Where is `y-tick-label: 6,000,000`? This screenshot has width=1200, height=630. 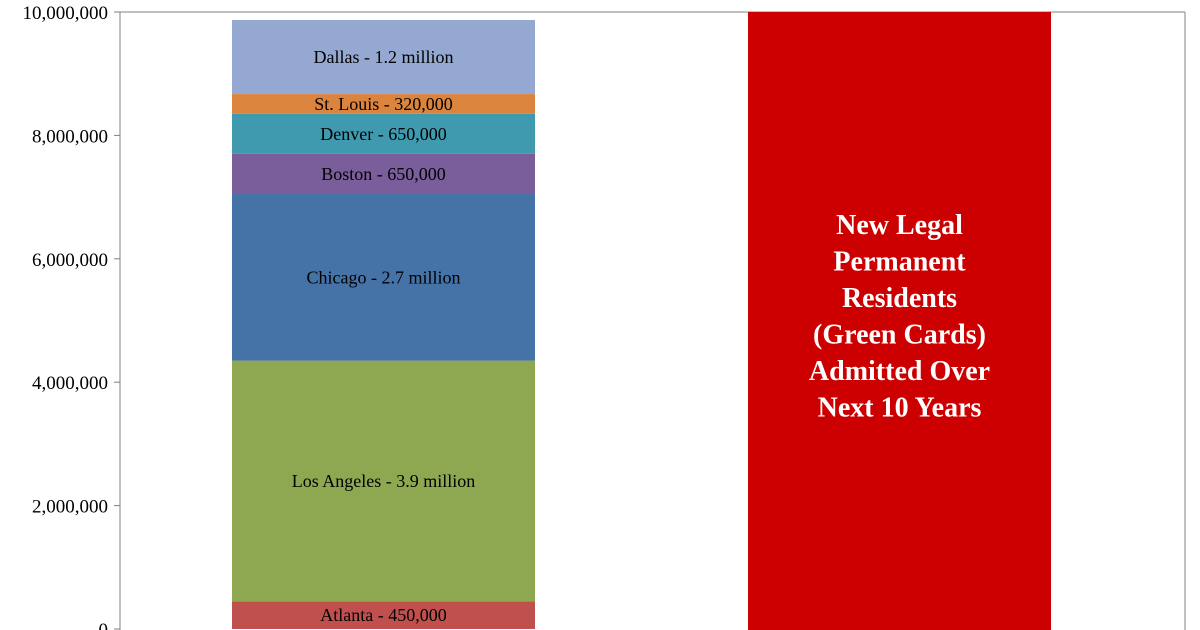
y-tick-label: 6,000,000 is located at coordinates (70, 260).